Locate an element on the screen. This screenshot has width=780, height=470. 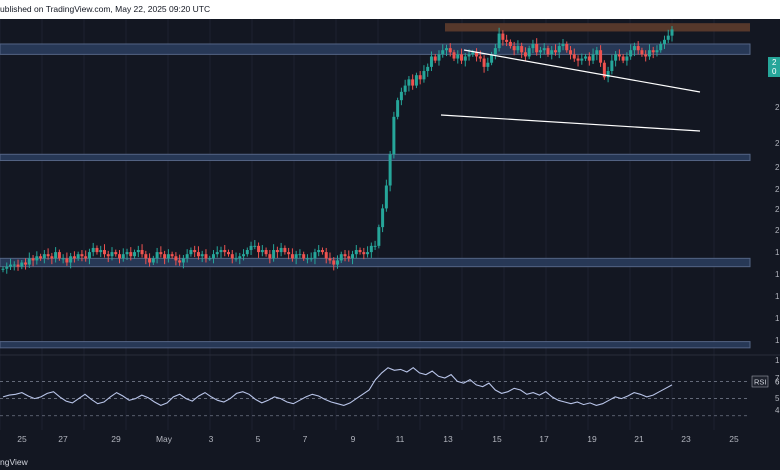
x-tick-label: 21 is located at coordinates (639, 439).